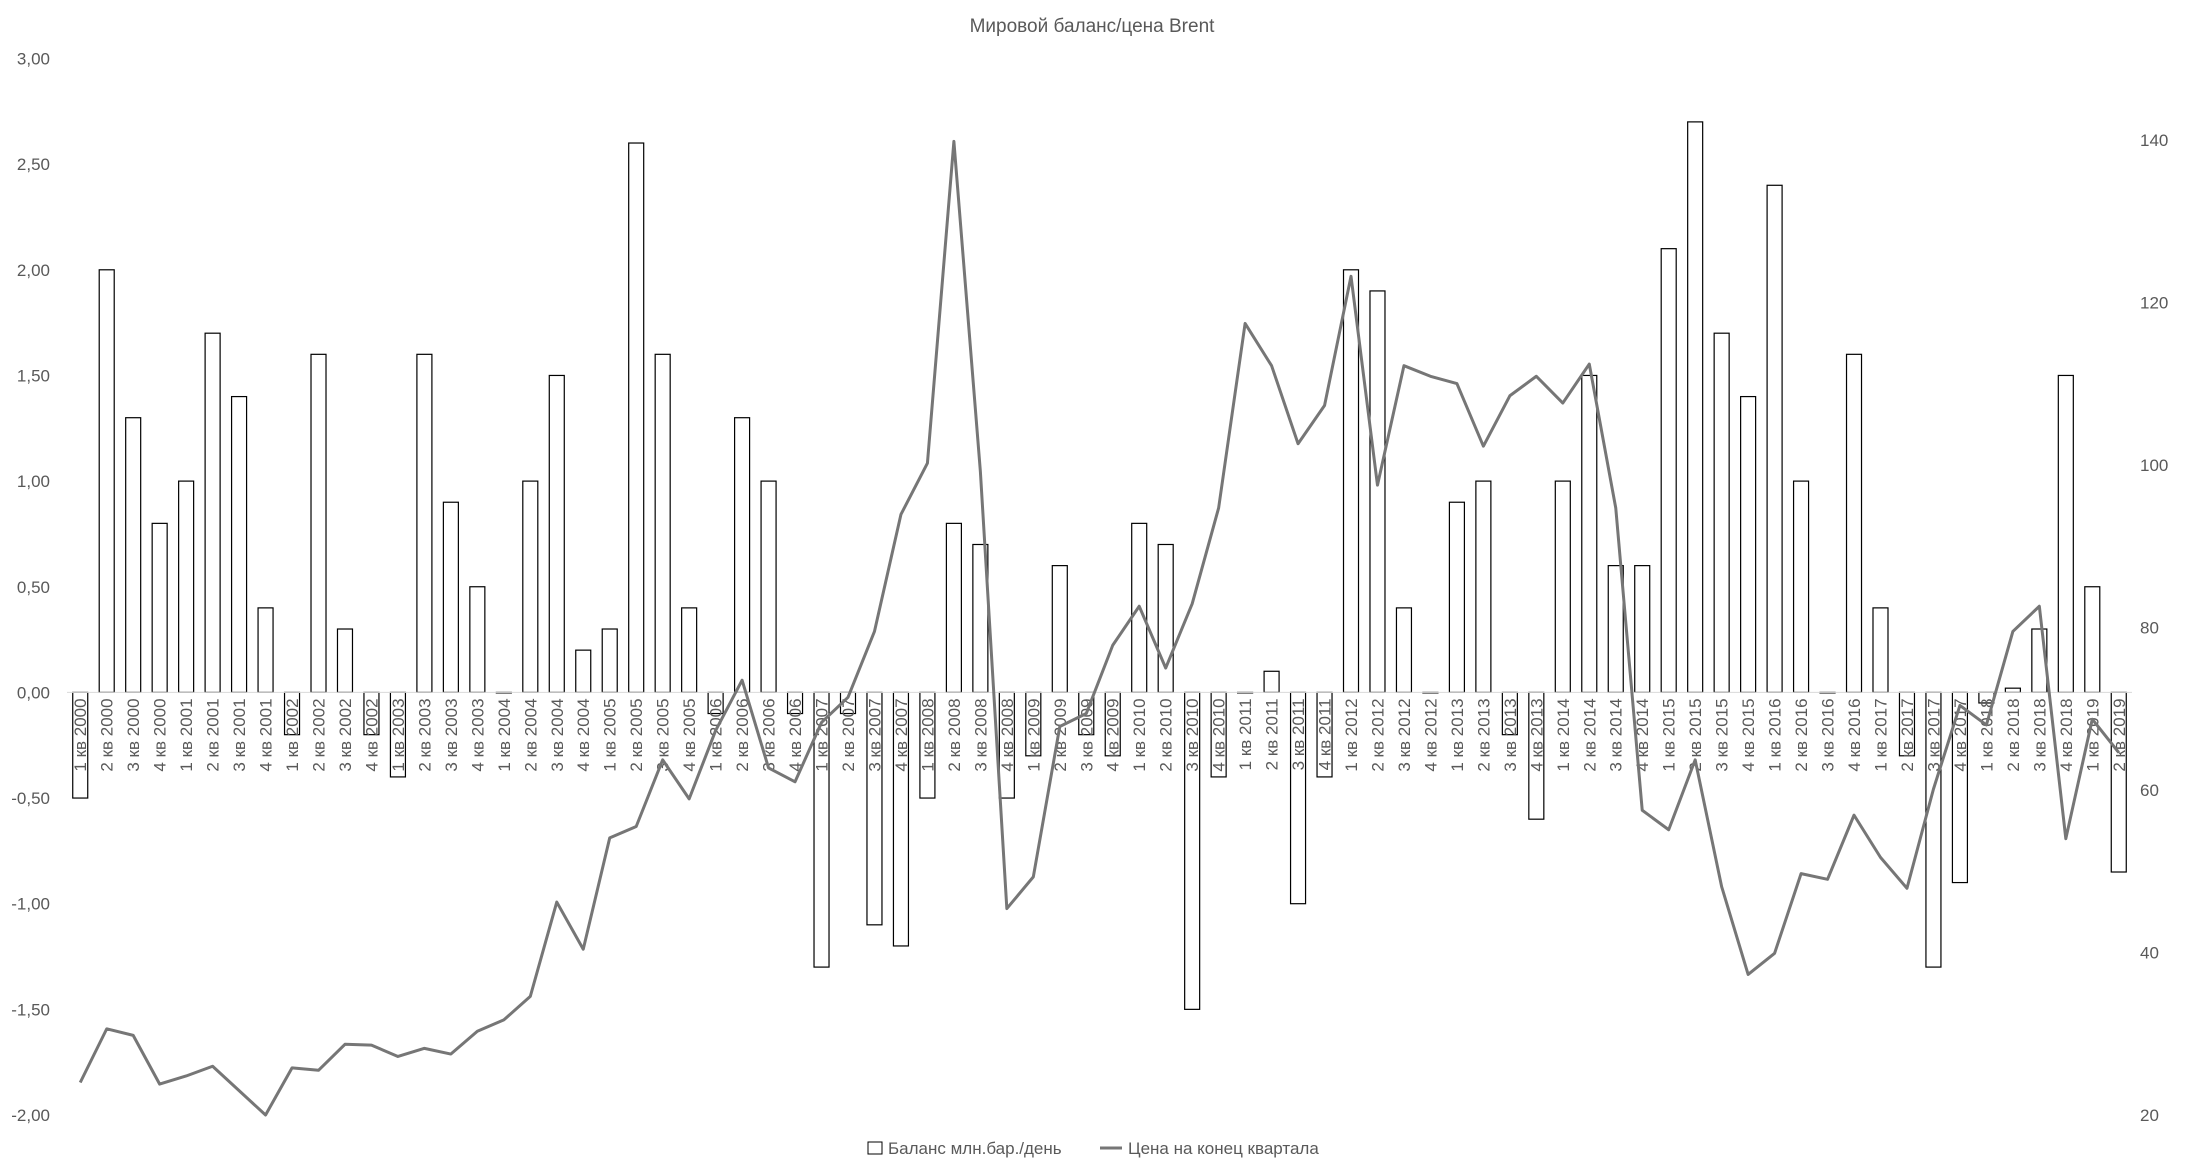 The width and height of the screenshot is (2185, 1172). What do you see at coordinates (1510, 734) in the screenshot?
I see `category-label: 3 кв 2013` at bounding box center [1510, 734].